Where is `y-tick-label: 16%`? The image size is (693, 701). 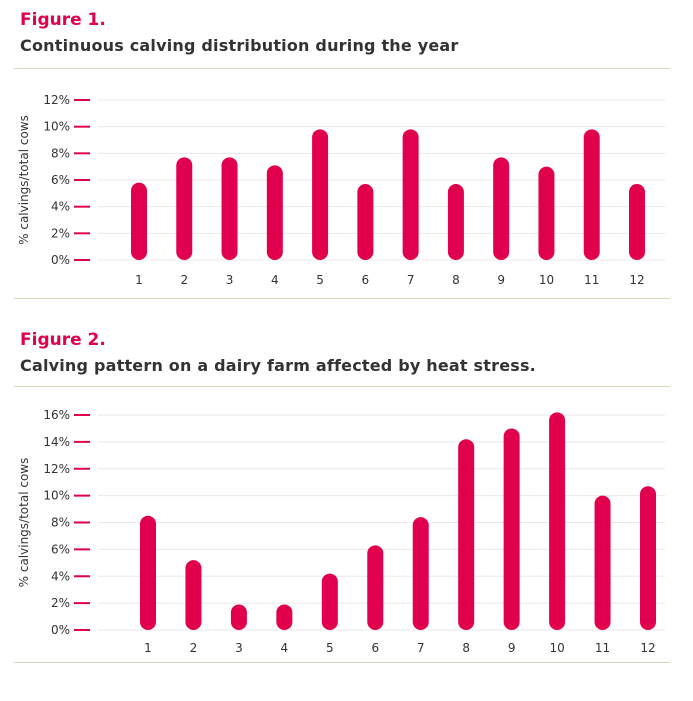
y-tick-label: 16% is located at coordinates (56, 415).